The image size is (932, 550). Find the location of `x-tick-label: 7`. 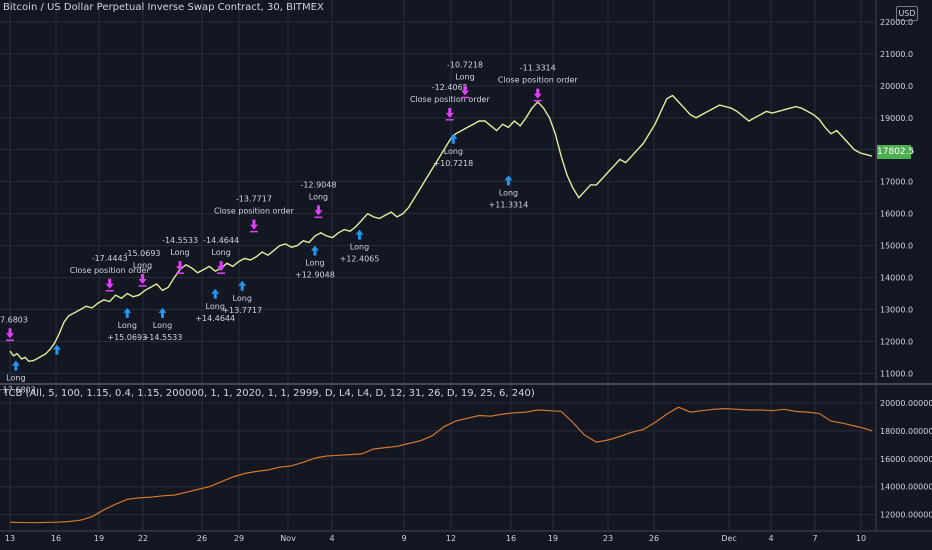

x-tick-label: 7 is located at coordinates (814, 538).